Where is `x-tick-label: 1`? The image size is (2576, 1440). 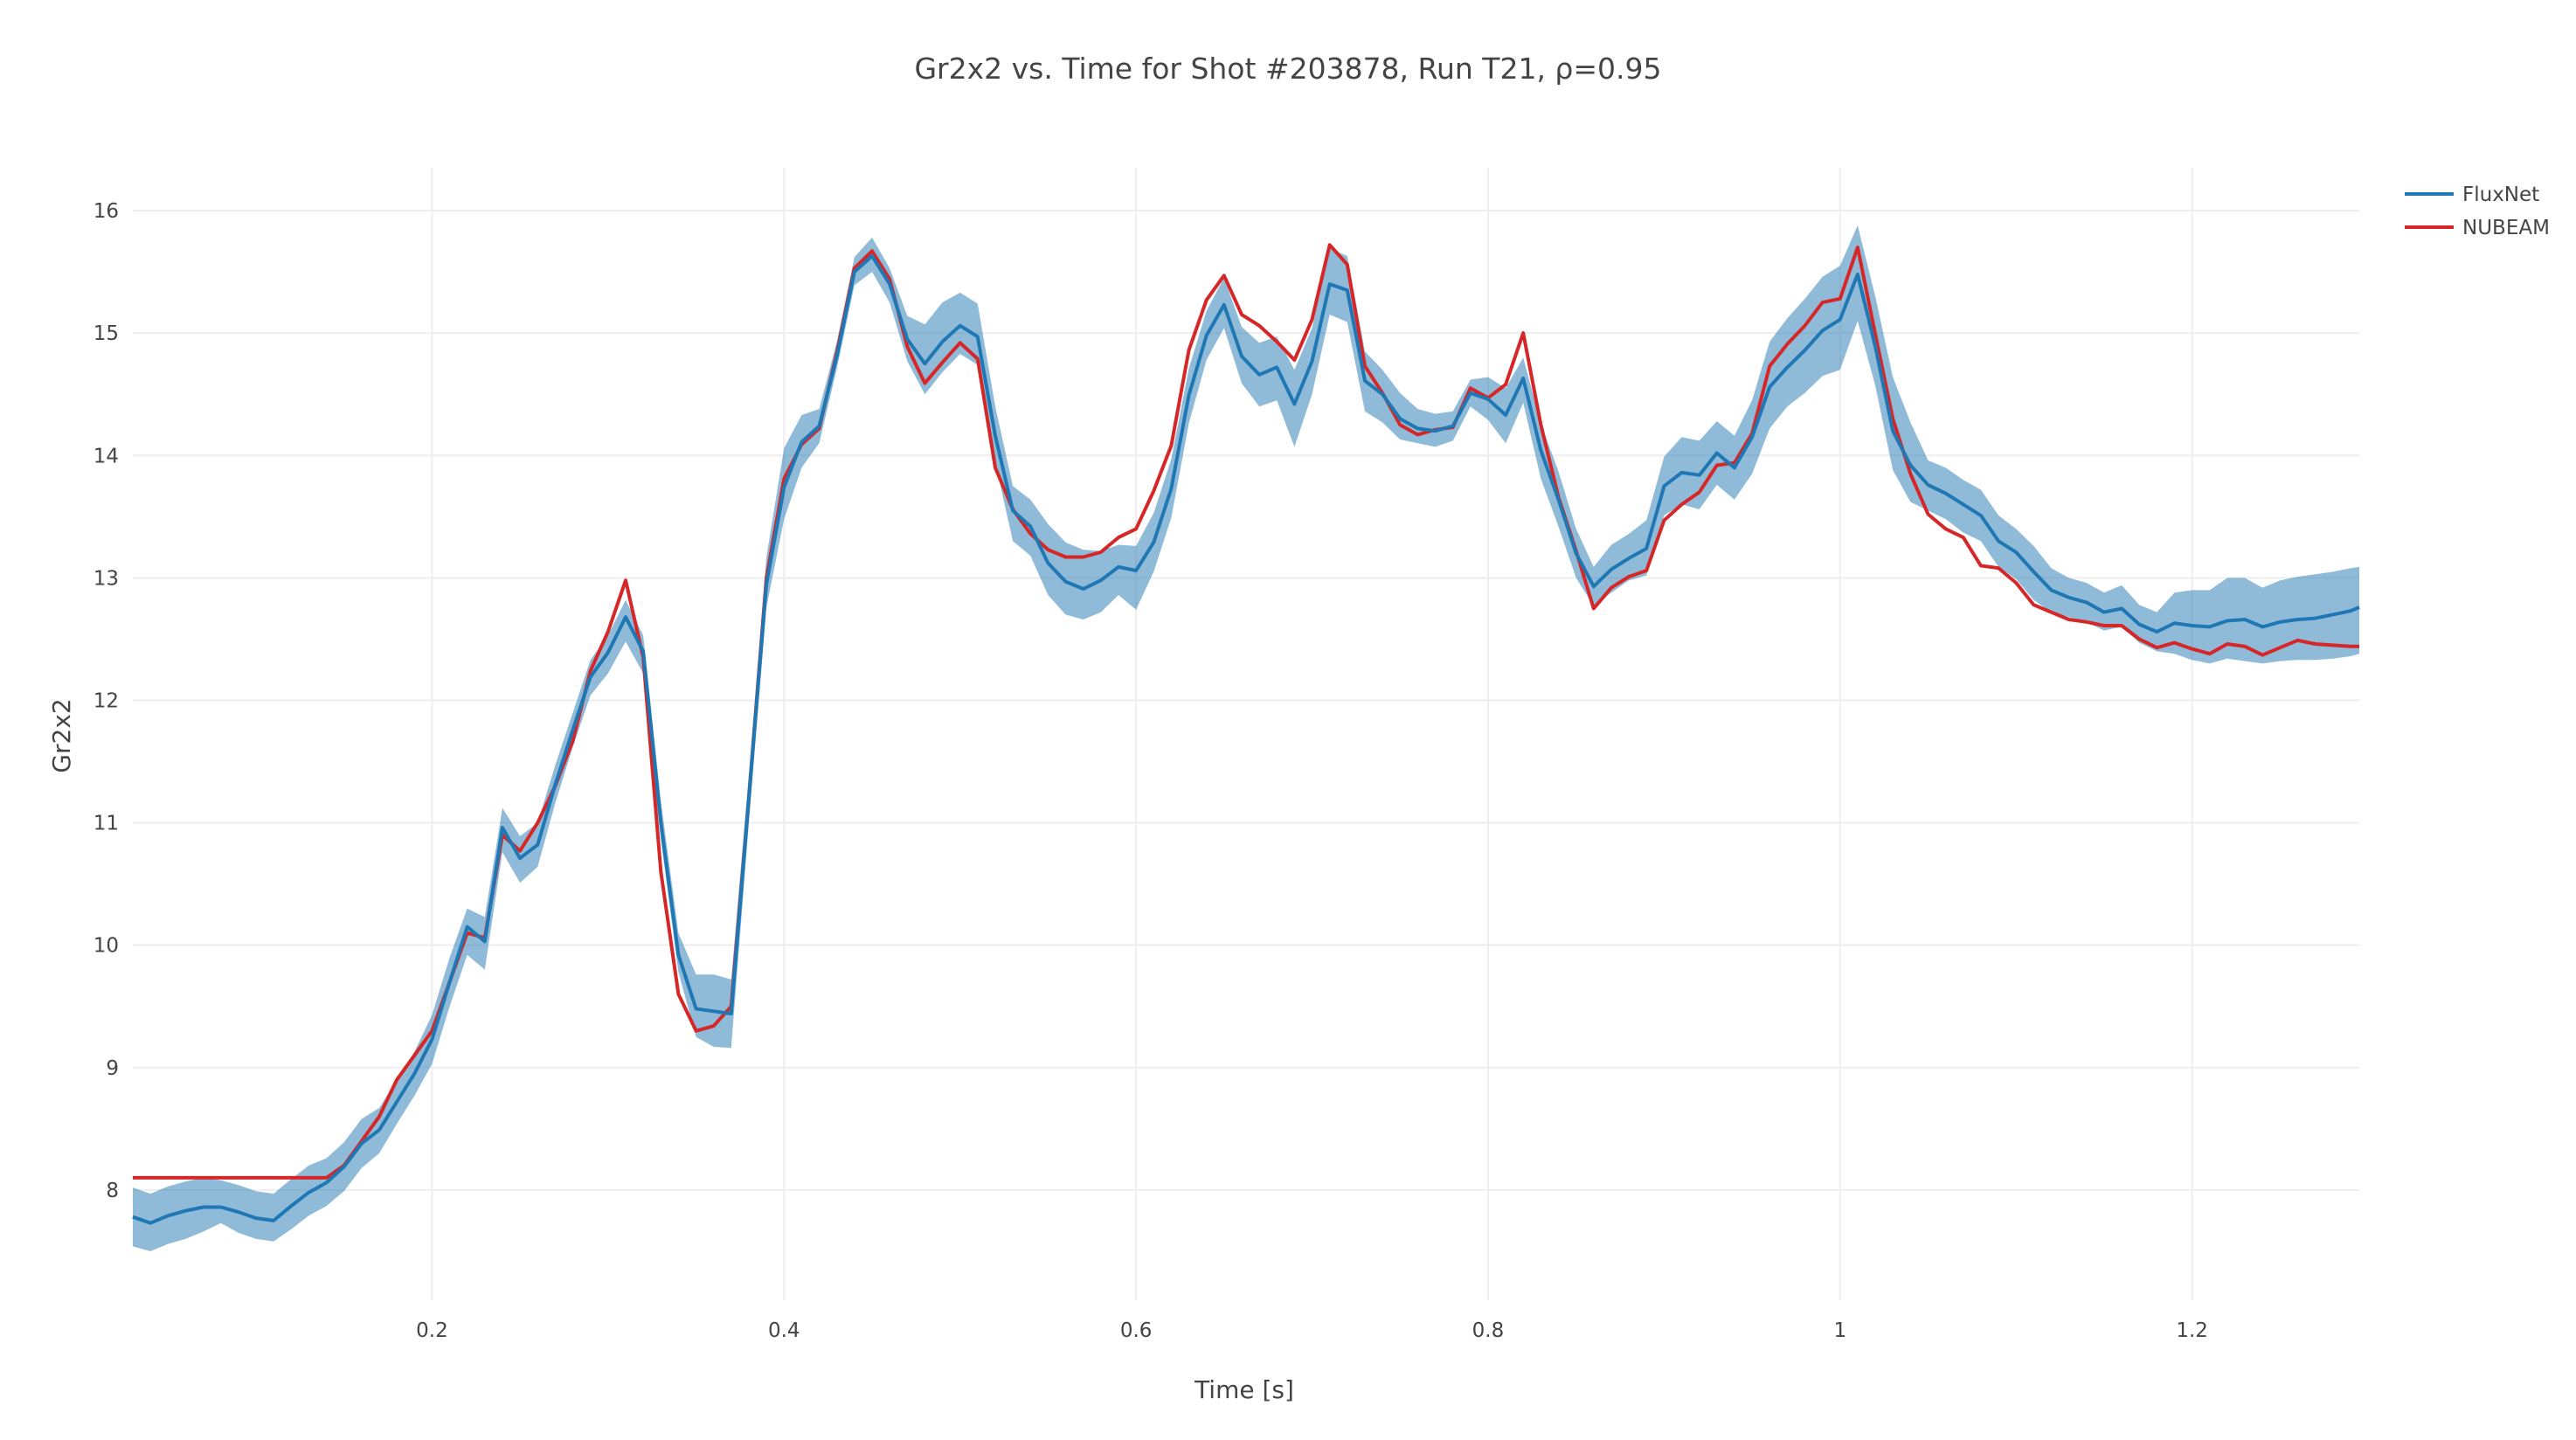 x-tick-label: 1 is located at coordinates (1839, 1330).